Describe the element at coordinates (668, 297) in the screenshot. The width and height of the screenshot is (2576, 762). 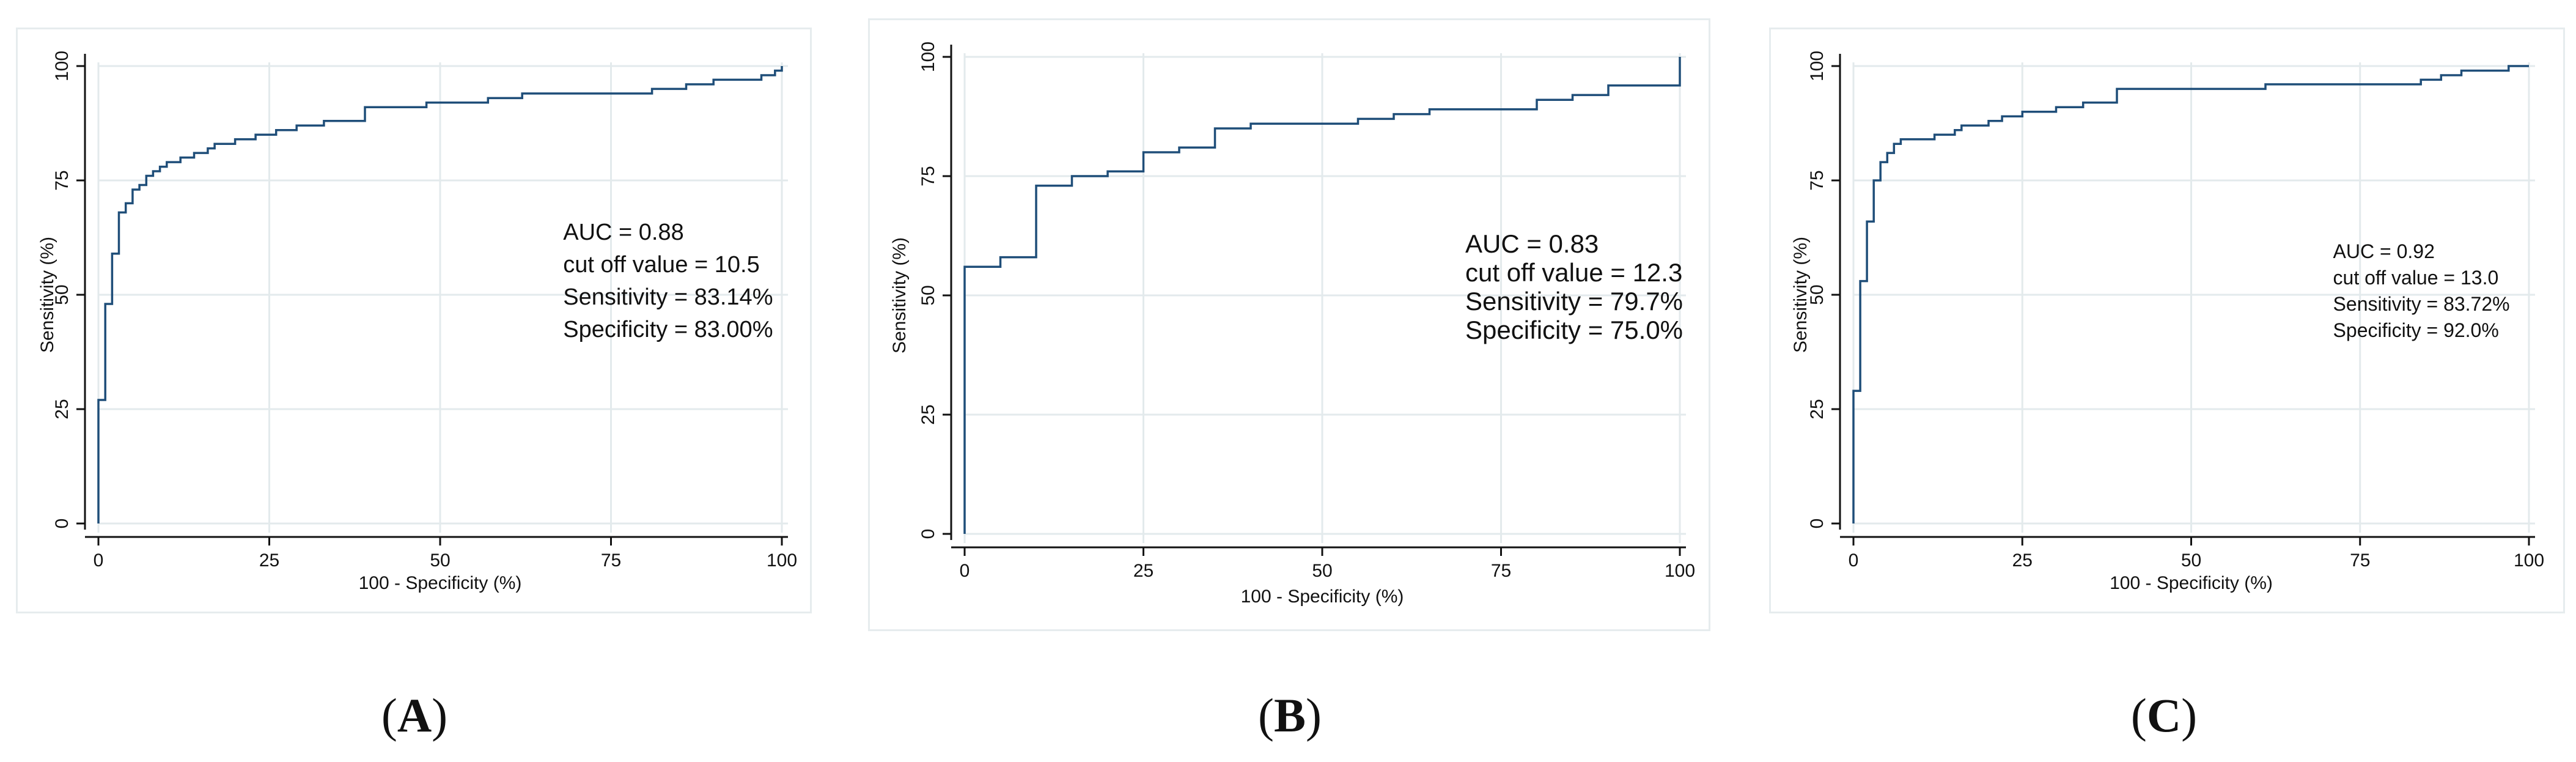
I see `annotation-line-2: Sensitivity = 83.14%` at that location.